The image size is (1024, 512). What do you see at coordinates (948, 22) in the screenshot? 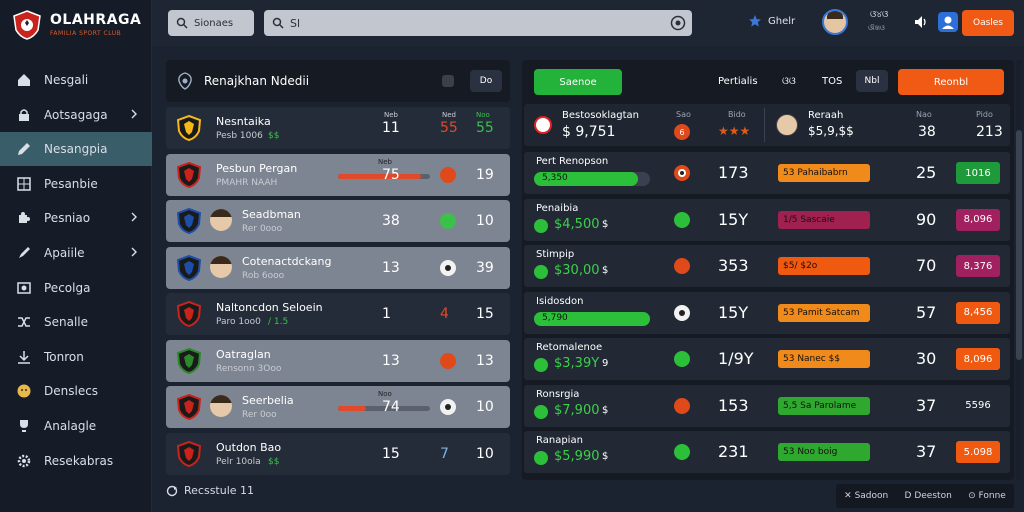
I see `profile-icon` at bounding box center [948, 22].